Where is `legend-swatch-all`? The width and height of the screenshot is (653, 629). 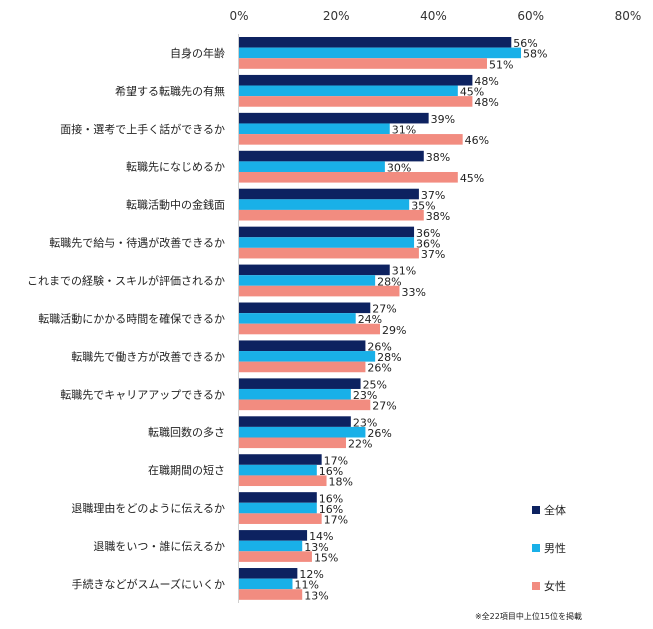
legend-swatch-all is located at coordinates (536, 510).